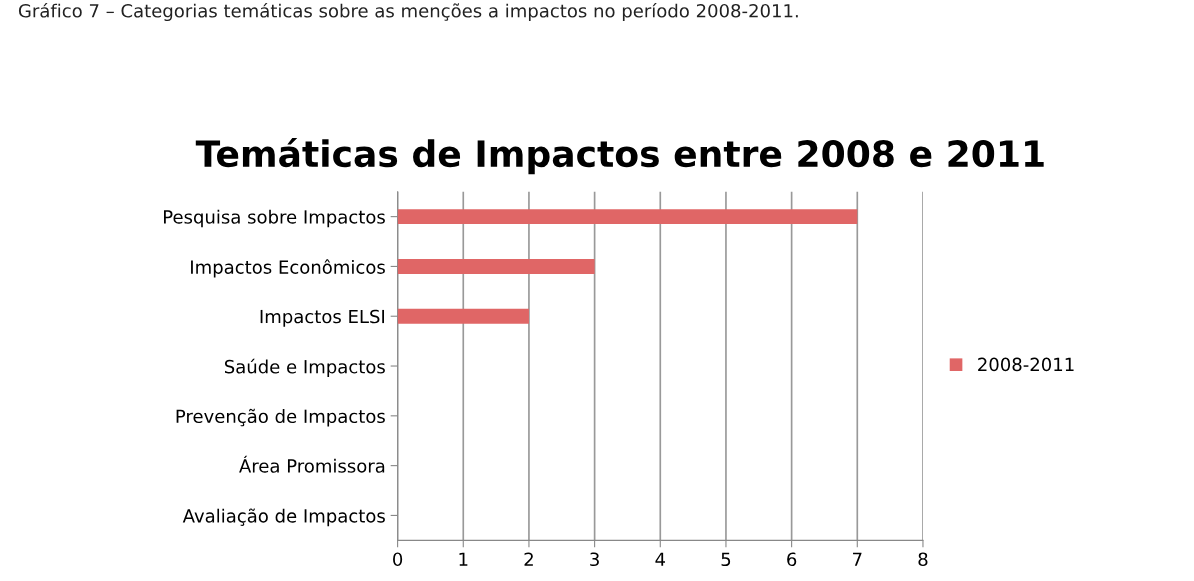 The height and width of the screenshot is (581, 1194). I want to click on x-tick-label: 3, so click(594, 559).